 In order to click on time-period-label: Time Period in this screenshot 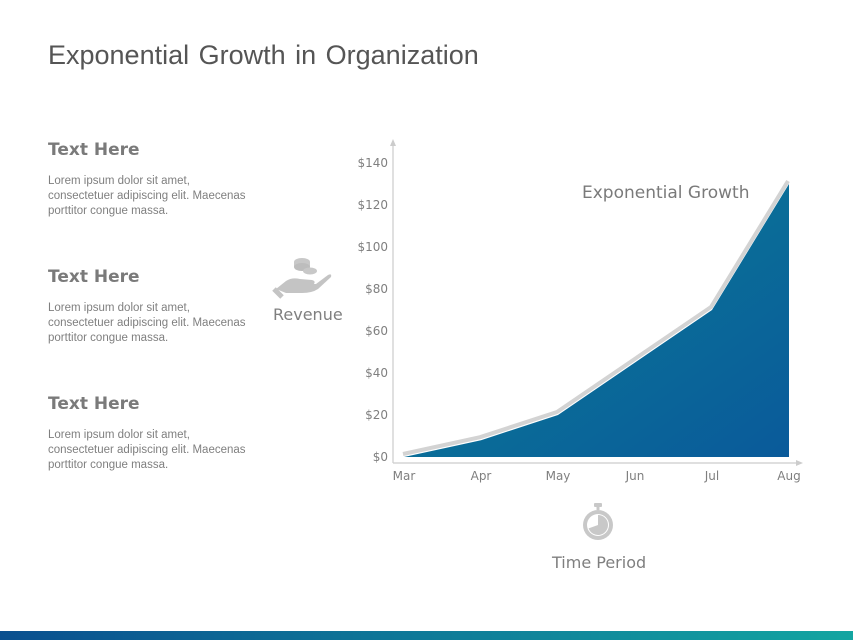, I will do `click(599, 562)`.